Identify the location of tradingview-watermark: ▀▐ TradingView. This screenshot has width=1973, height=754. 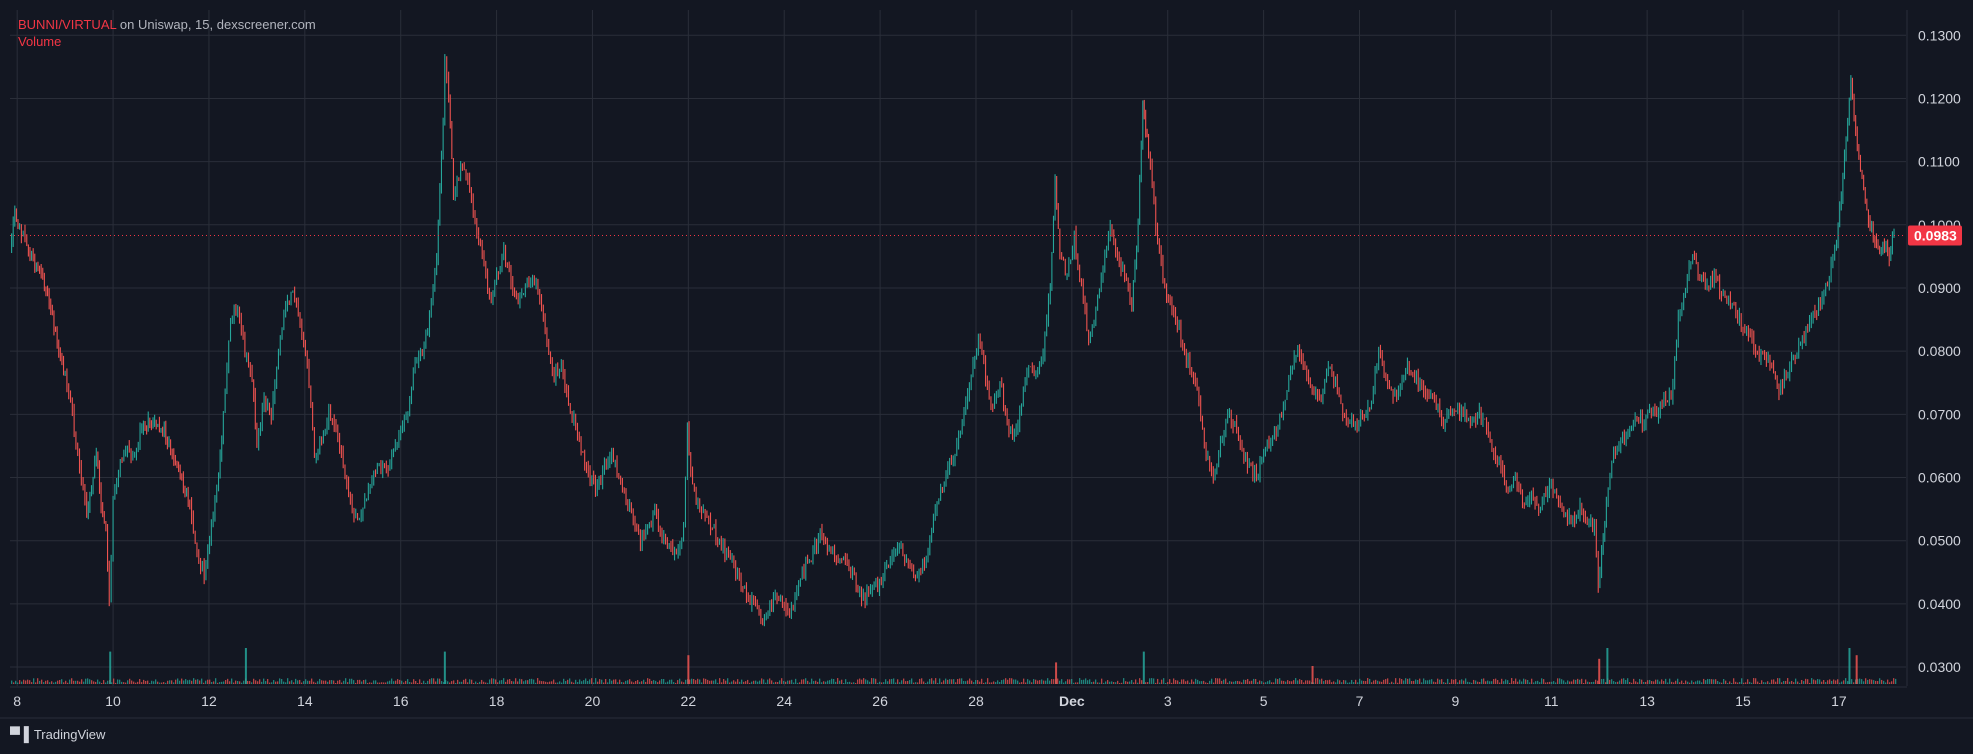
(57, 734).